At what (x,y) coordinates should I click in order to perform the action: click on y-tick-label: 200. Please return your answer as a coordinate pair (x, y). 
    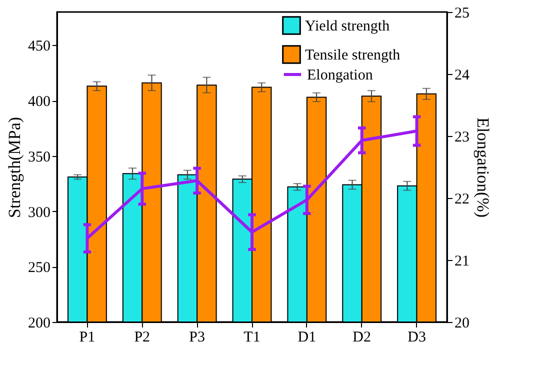
    Looking at the image, I should click on (39, 324).